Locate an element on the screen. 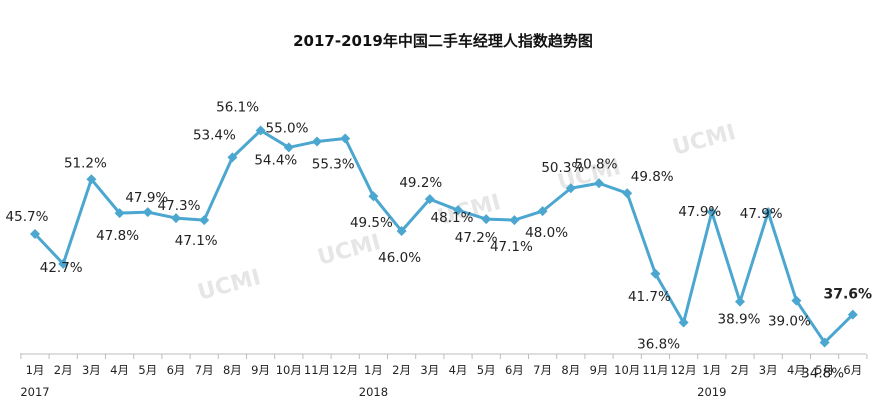 This screenshot has height=411, width=886. data-label: 53.4% is located at coordinates (214, 135).